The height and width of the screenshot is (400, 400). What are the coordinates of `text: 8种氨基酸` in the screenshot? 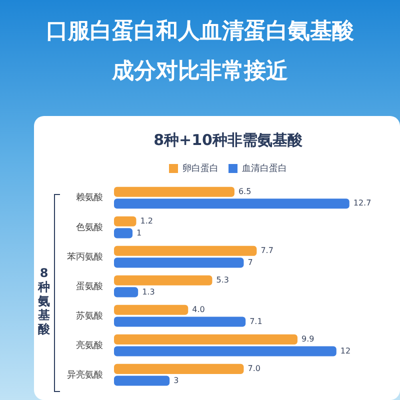 It's located at (44, 301).